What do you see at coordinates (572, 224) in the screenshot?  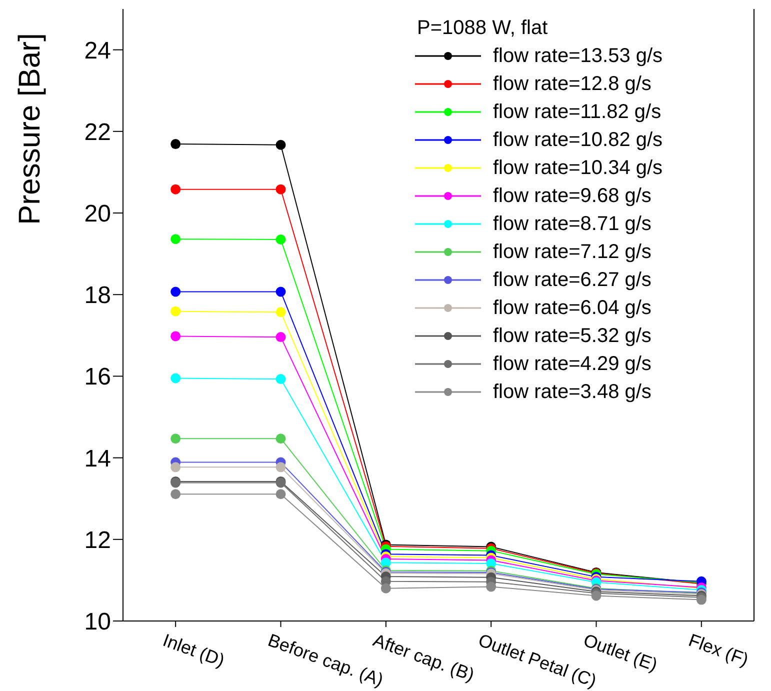 I see `legend-label: flow rate=8.71 g/s` at bounding box center [572, 224].